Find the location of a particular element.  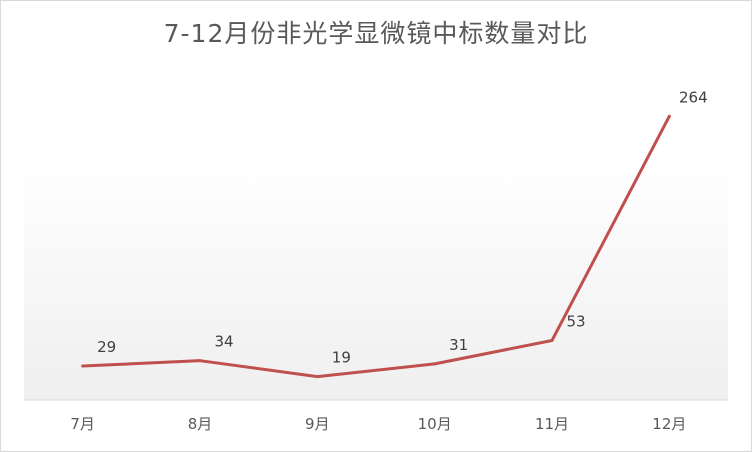

x-tick-label: 8月 is located at coordinates (200, 424).